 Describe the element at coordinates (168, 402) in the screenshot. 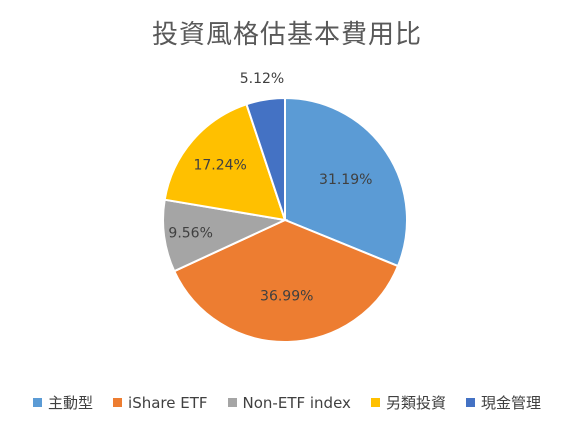

I see `legend-label: iShare ETF` at that location.